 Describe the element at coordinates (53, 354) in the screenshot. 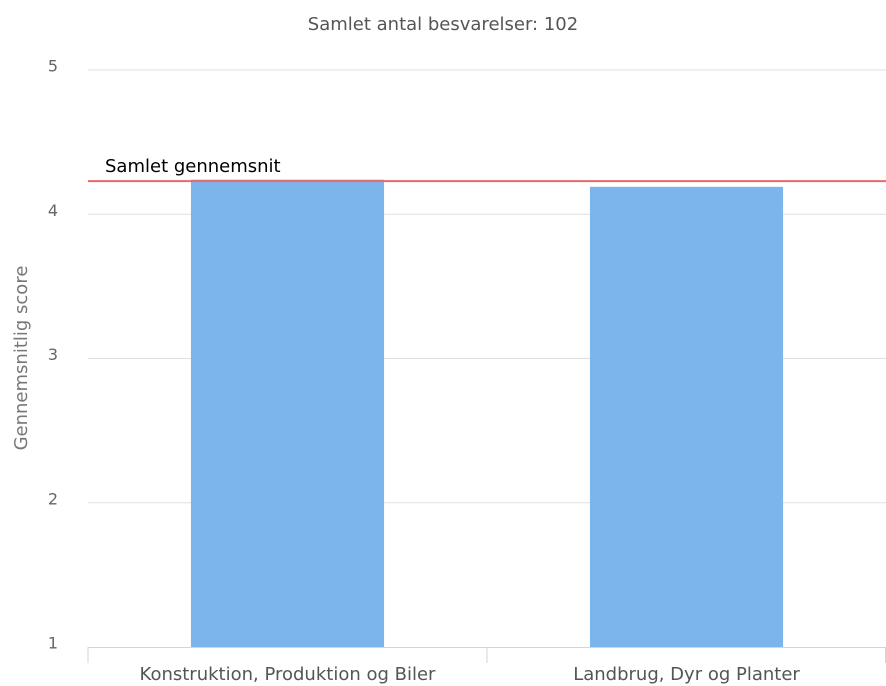

I see `y-tick-label: 3` at that location.